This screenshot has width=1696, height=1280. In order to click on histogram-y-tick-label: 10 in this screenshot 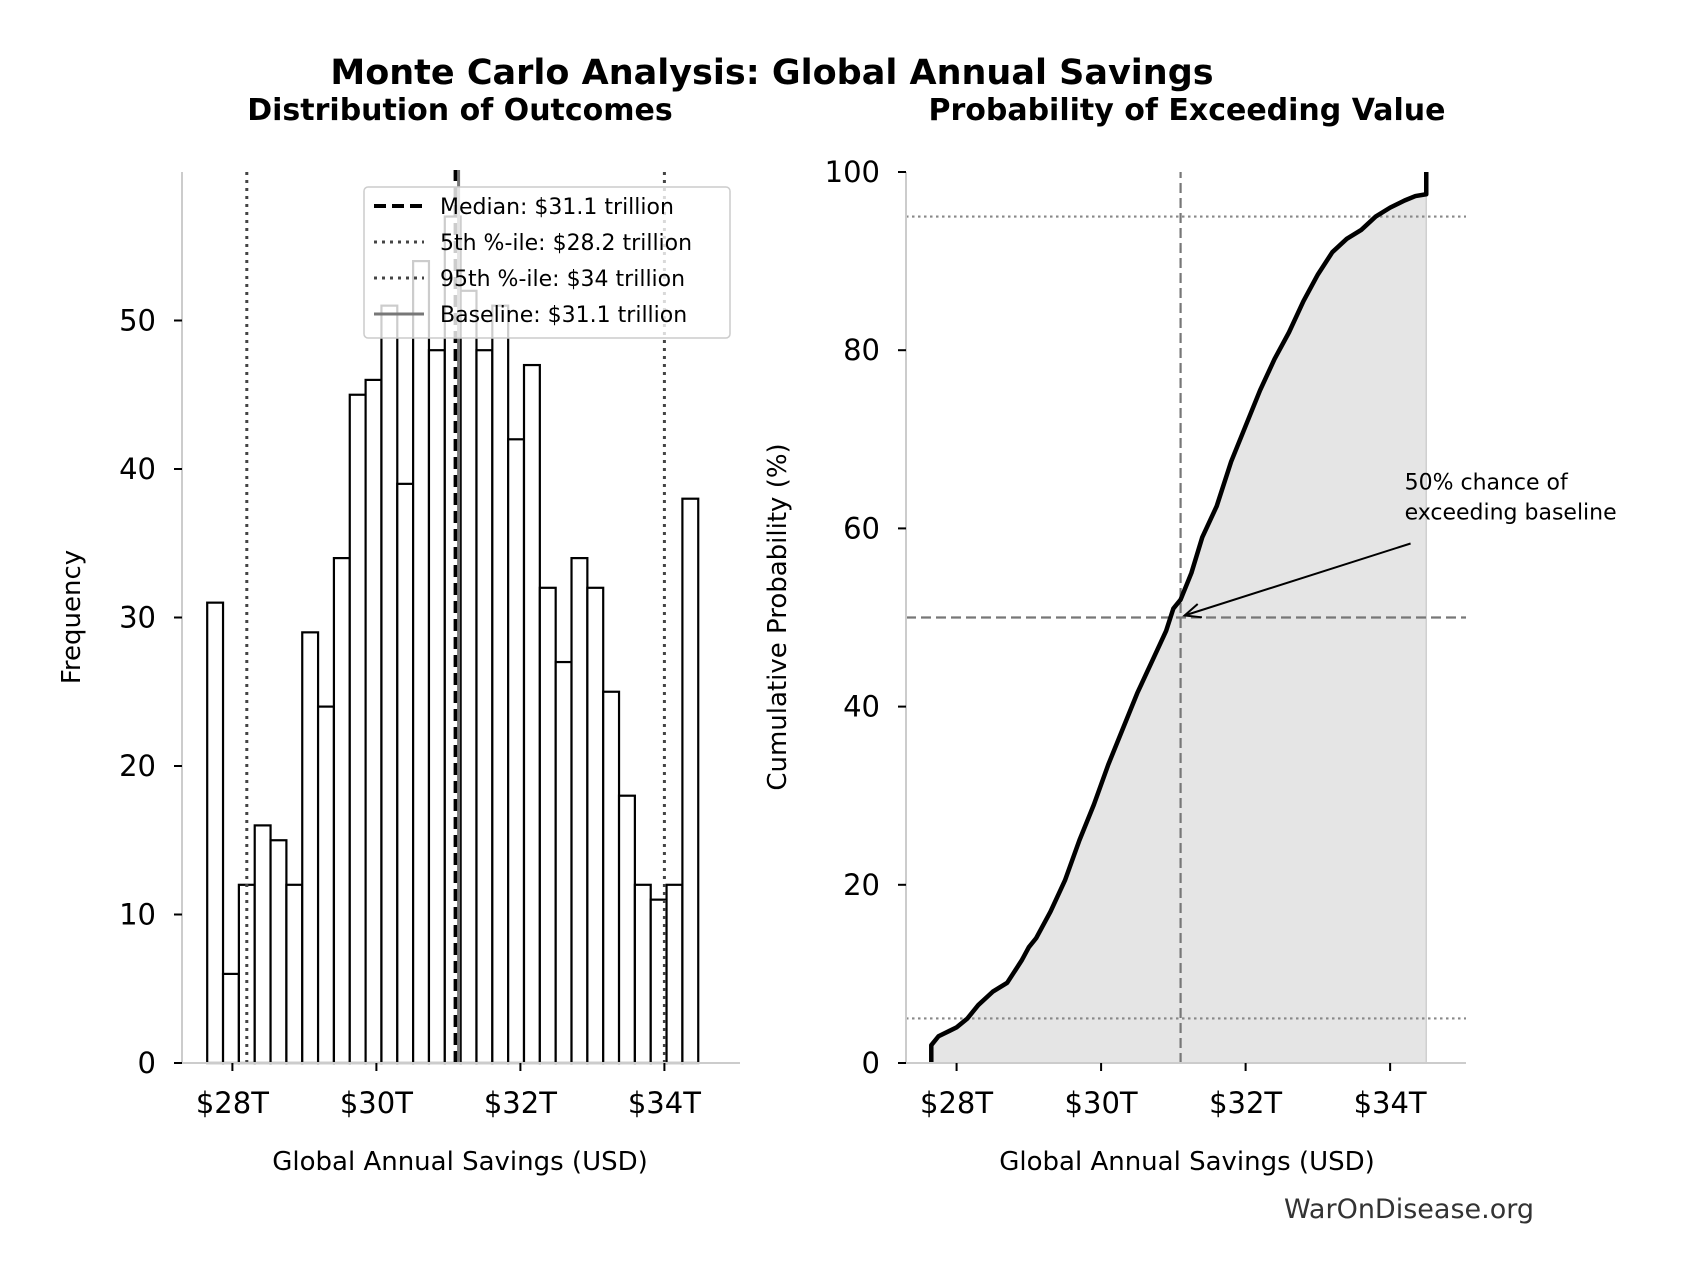, I will do `click(137, 915)`.